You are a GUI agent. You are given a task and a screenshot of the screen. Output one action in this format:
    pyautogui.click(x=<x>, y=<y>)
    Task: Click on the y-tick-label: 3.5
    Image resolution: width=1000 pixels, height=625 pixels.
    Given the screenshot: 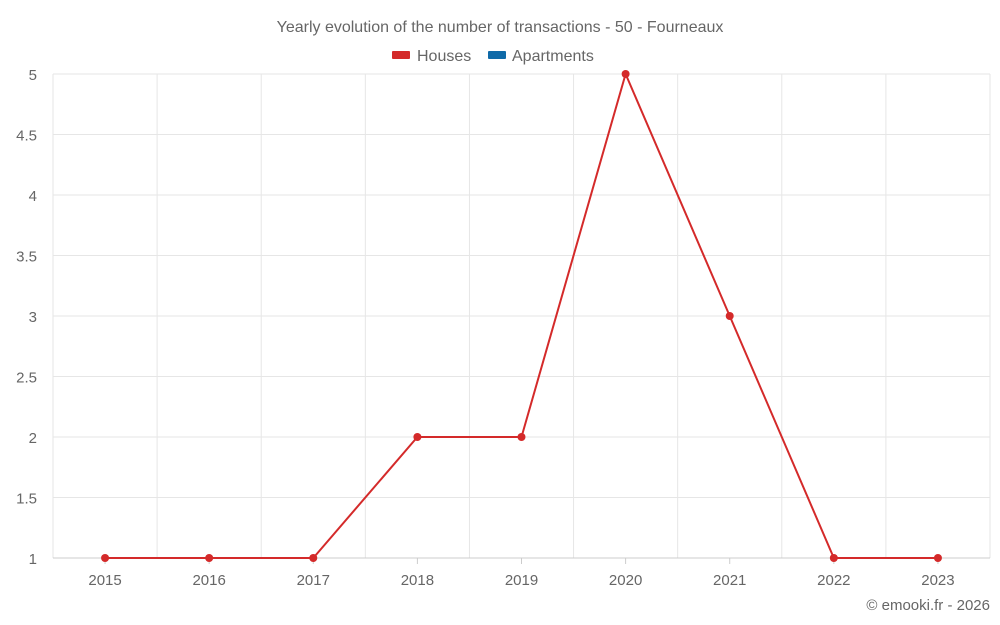 What is the action you would take?
    pyautogui.click(x=26, y=257)
    